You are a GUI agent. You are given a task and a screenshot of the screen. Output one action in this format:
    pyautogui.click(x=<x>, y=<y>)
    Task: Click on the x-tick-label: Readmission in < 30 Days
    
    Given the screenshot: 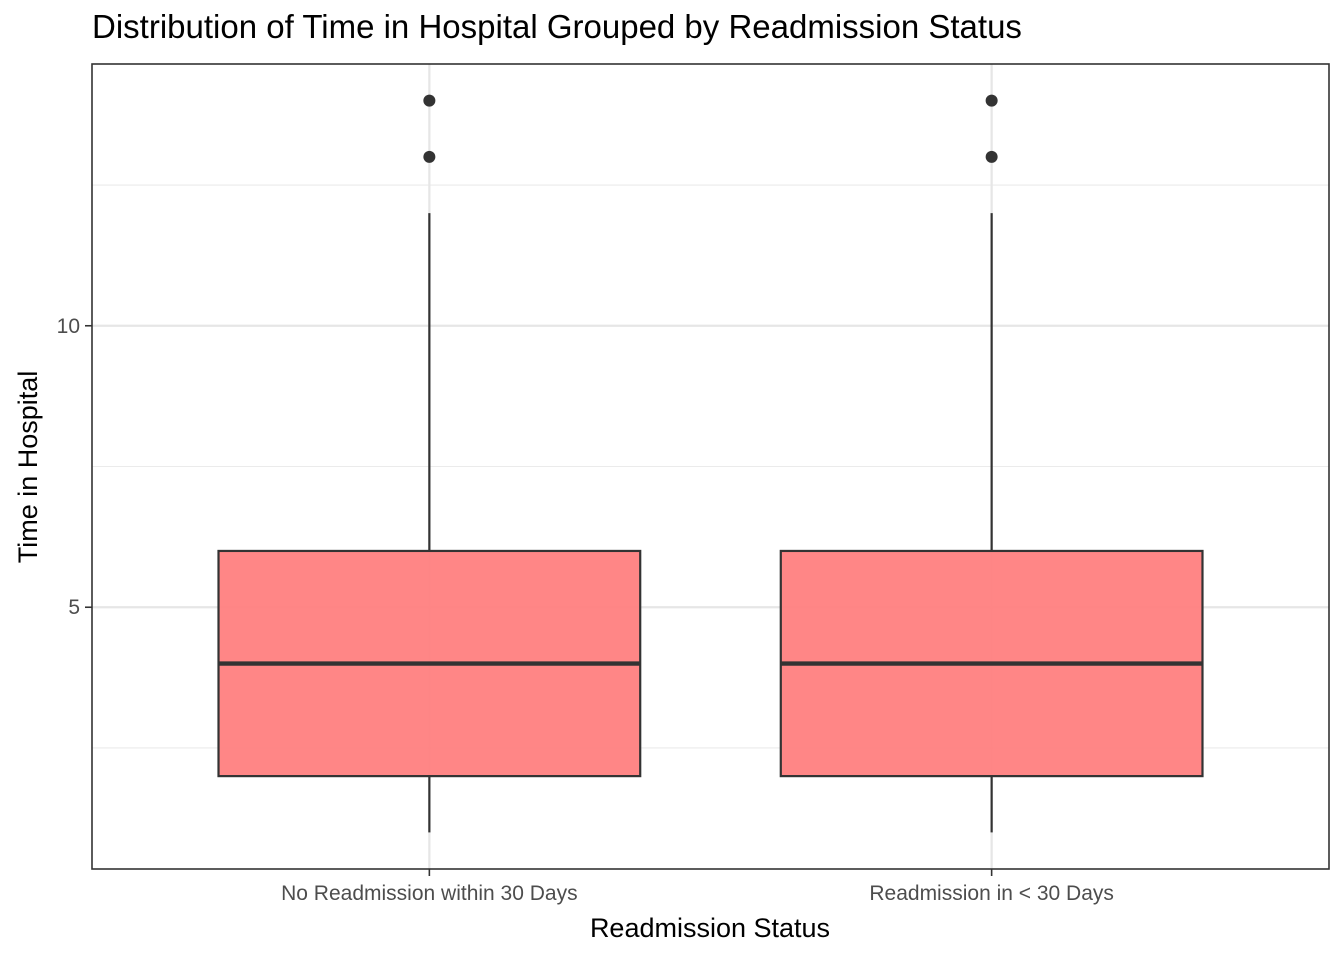 What is the action you would take?
    pyautogui.click(x=991, y=893)
    